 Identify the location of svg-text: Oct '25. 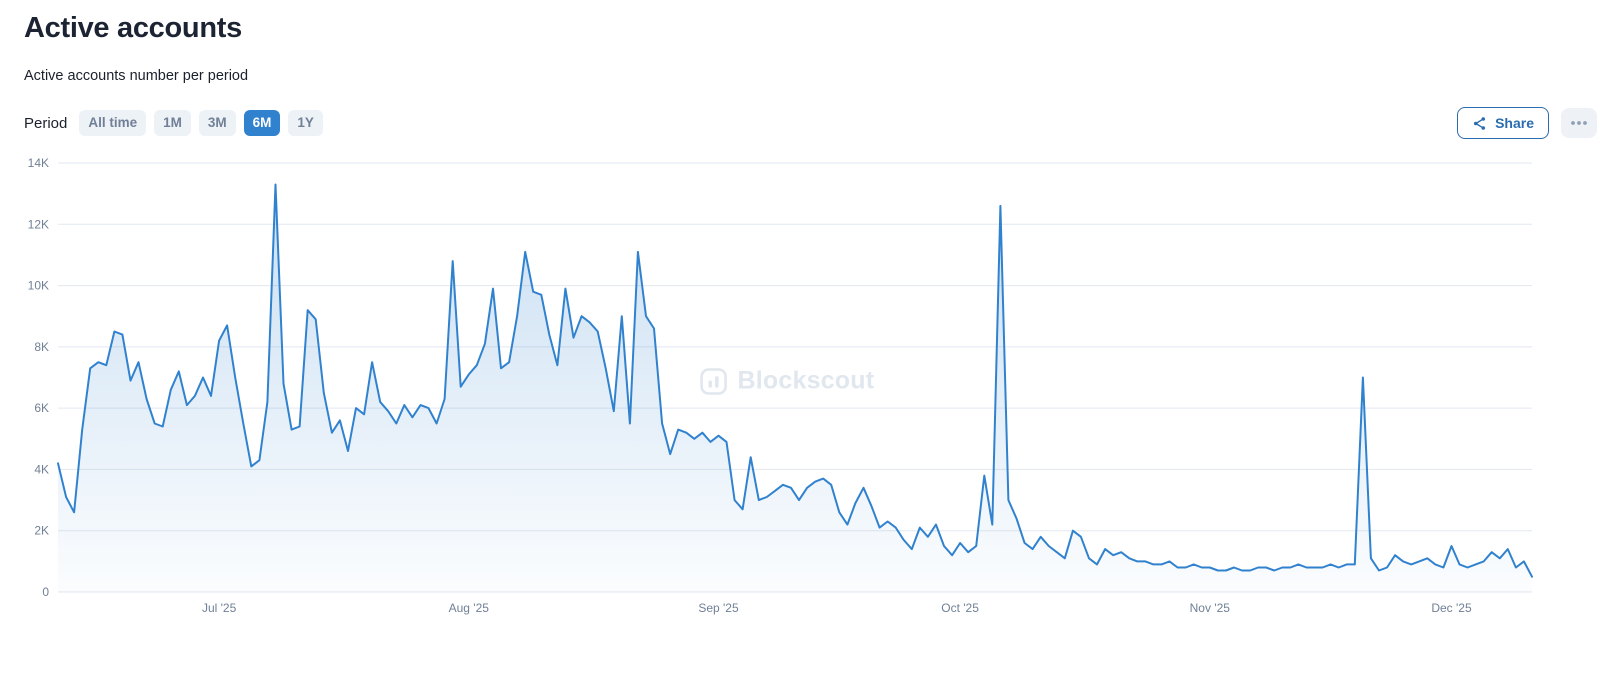
(960, 608).